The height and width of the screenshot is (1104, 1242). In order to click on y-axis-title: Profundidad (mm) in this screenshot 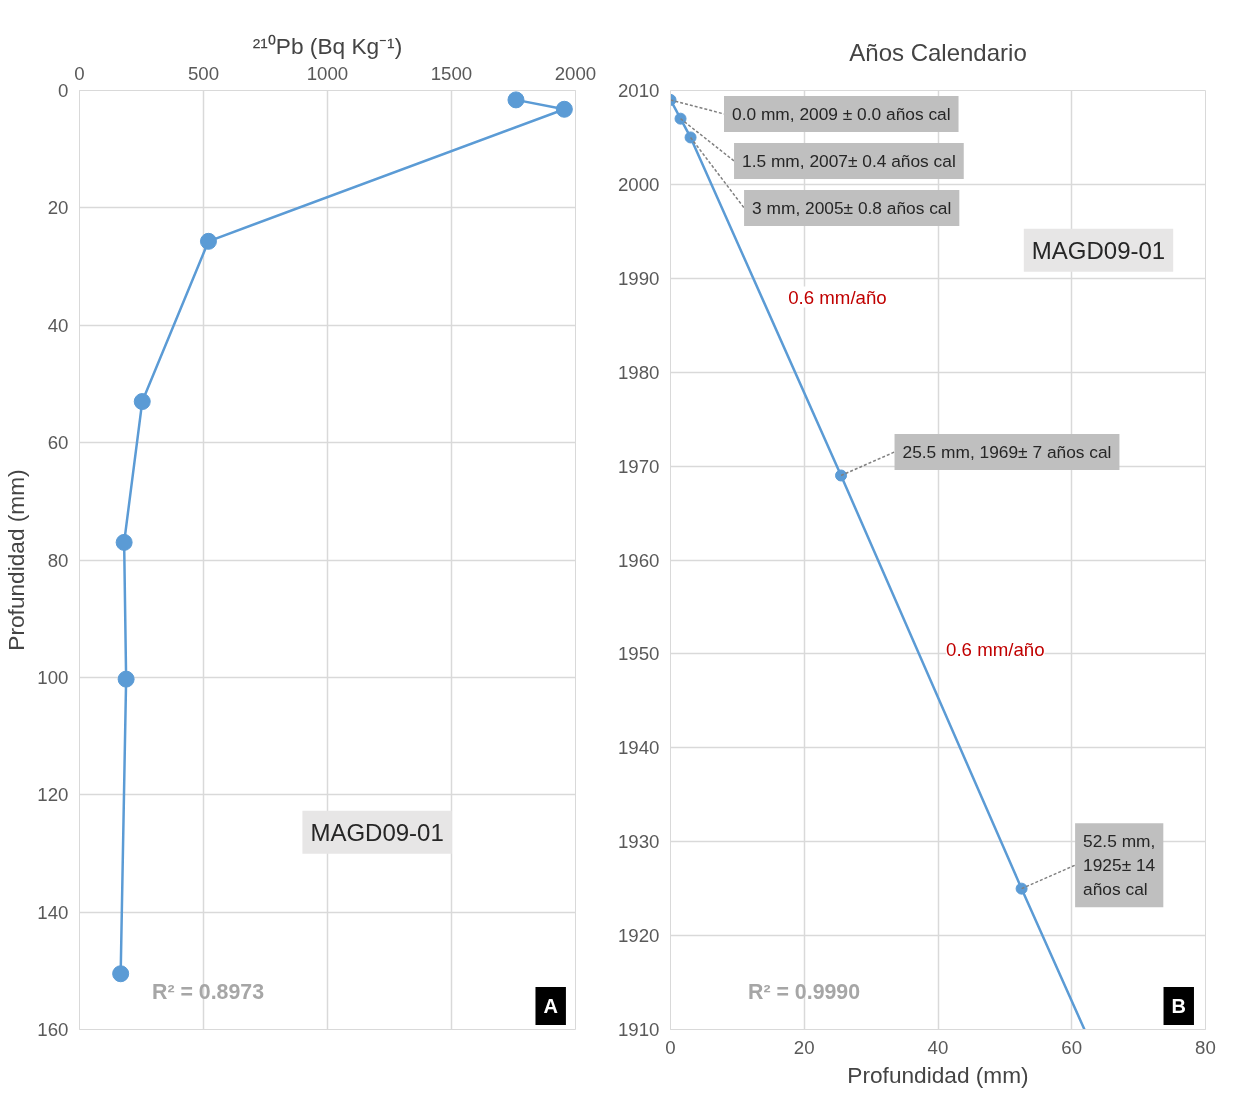, I will do `click(16, 560)`.